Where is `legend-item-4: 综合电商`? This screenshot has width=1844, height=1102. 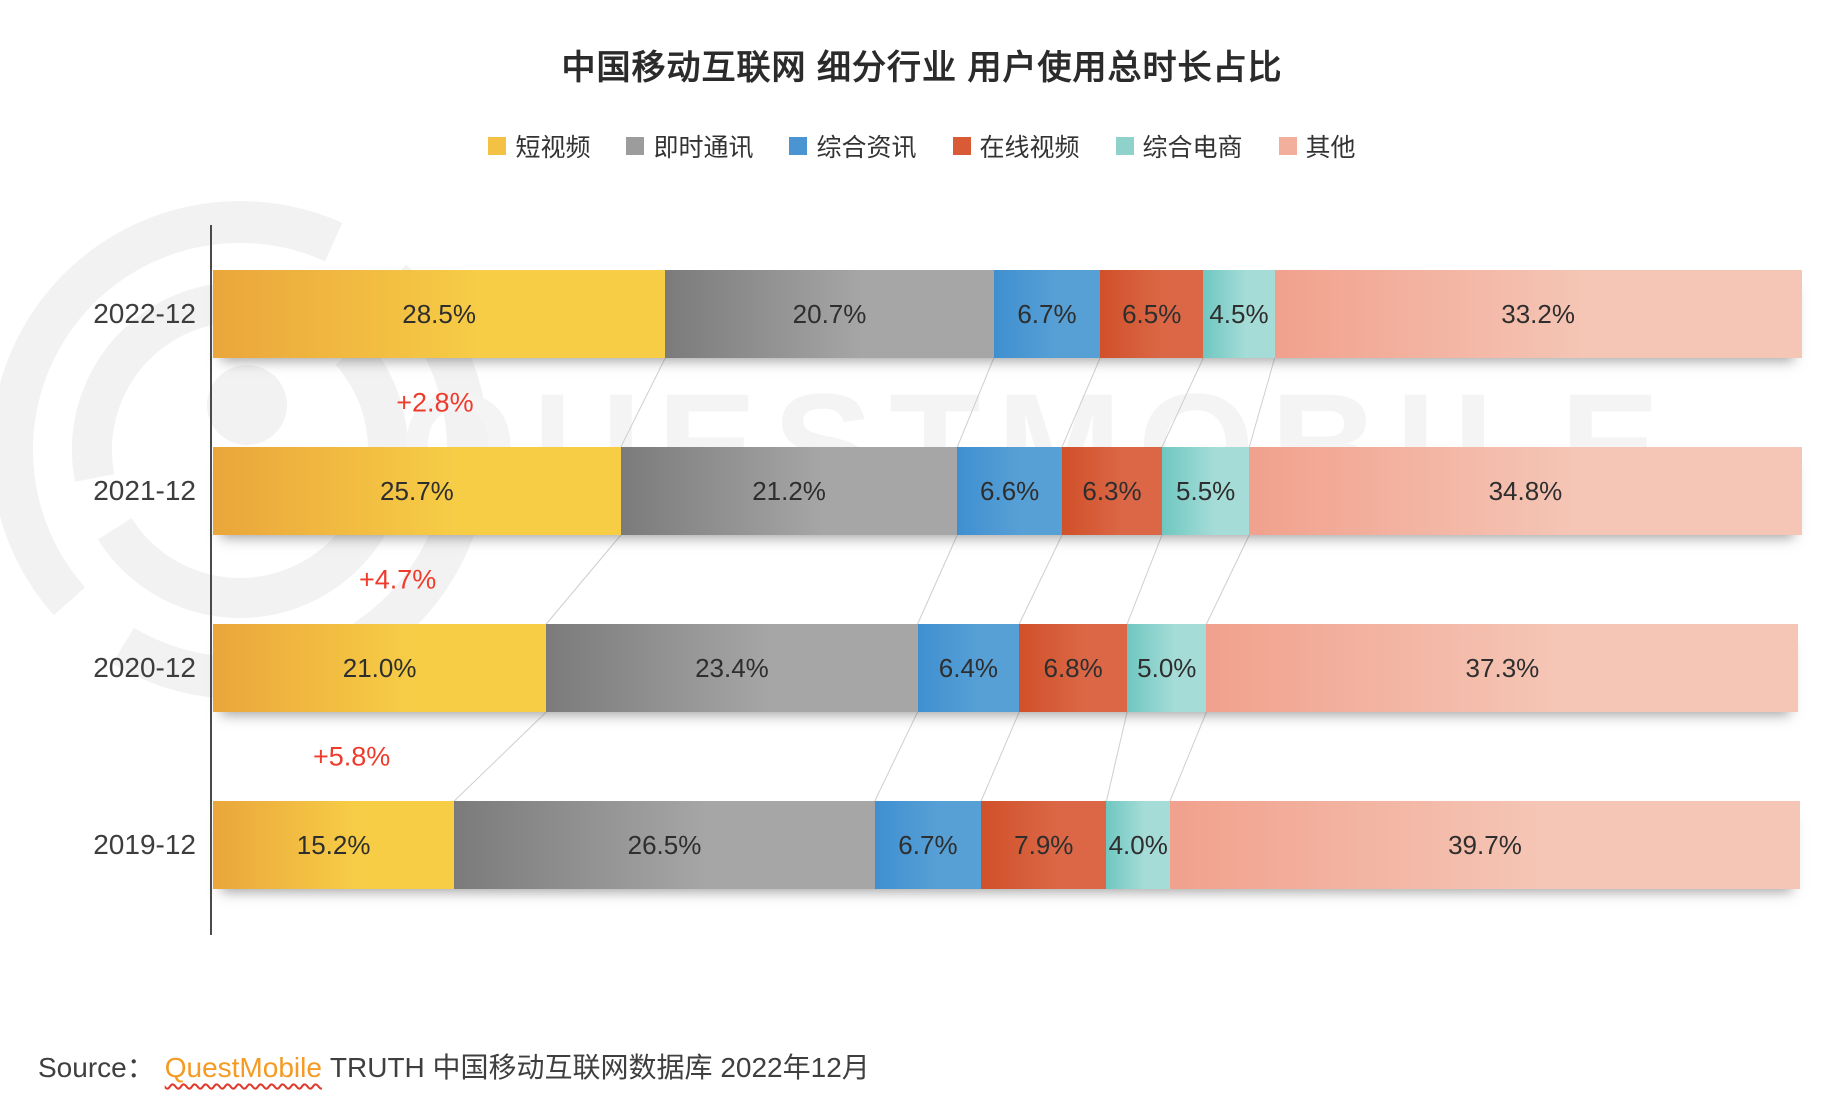
legend-item-4: 综合电商 is located at coordinates (1179, 146).